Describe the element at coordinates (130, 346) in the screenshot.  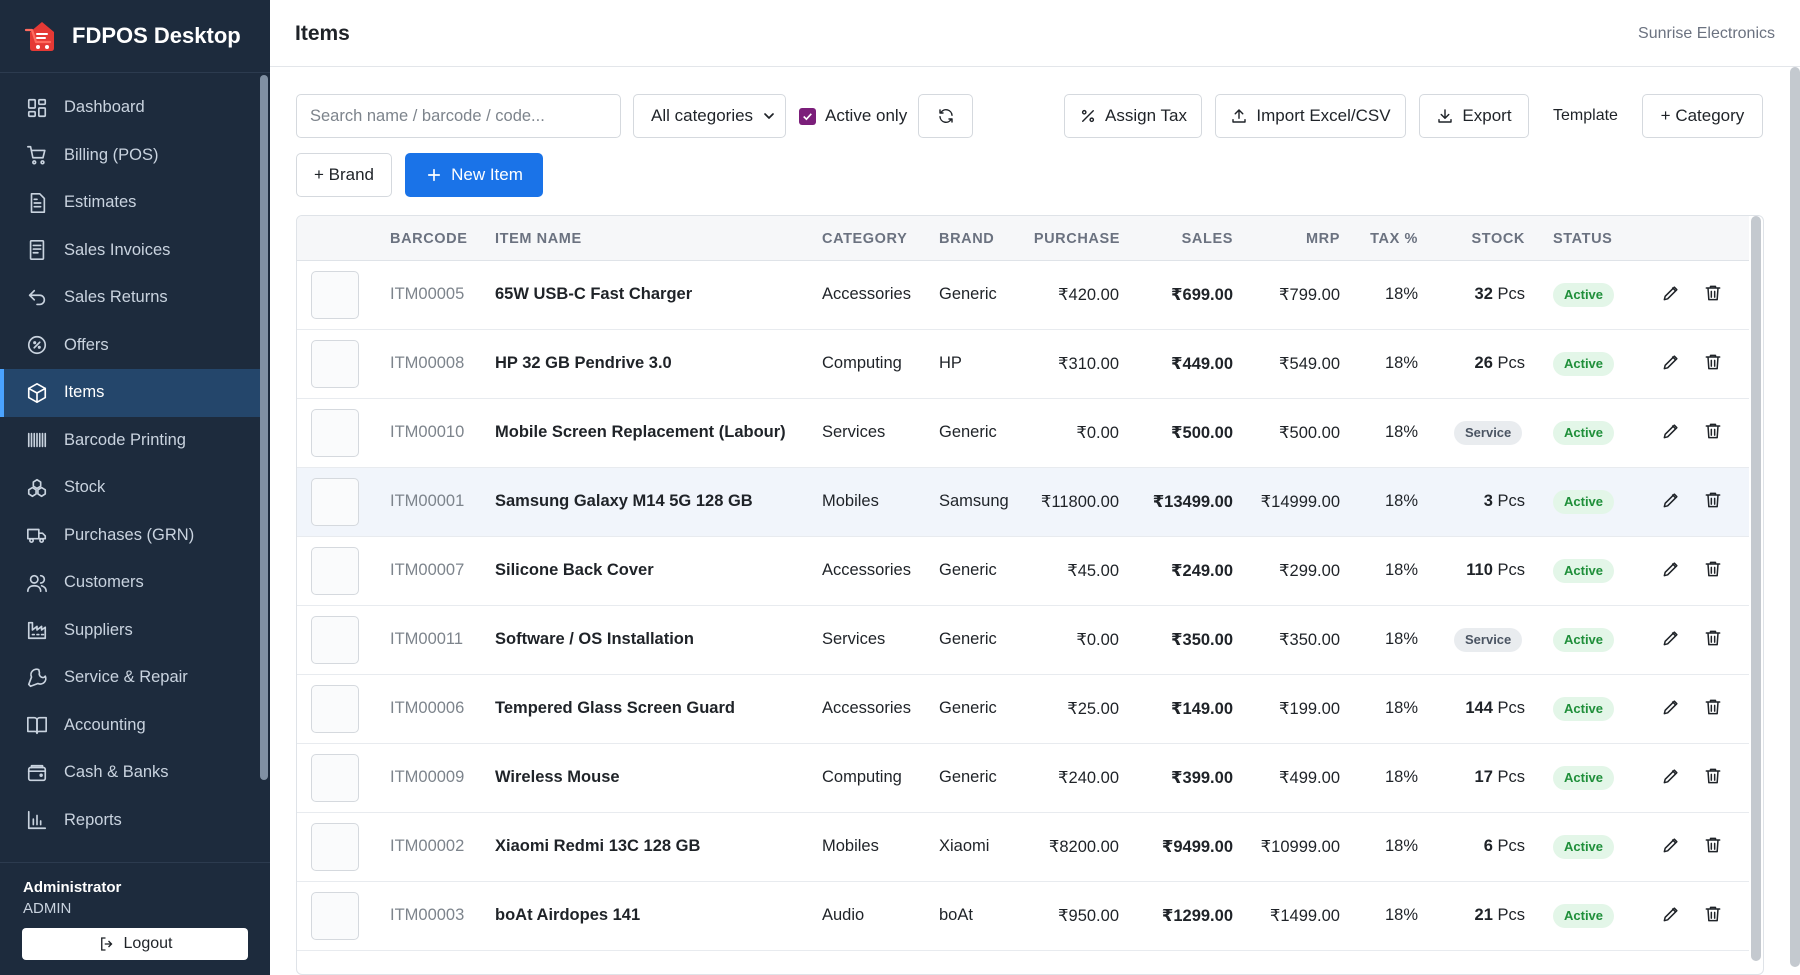
I see `sidebar-item-offers: Offers` at that location.